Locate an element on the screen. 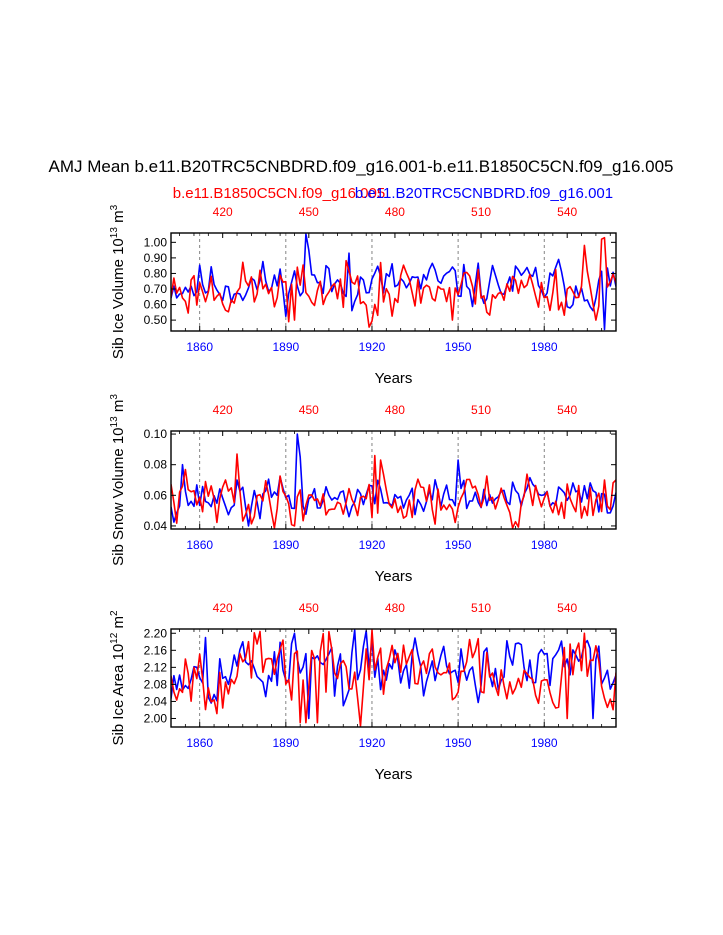 This screenshot has width=723, height=935. y-tick-label: 0.60 is located at coordinates (156, 305).